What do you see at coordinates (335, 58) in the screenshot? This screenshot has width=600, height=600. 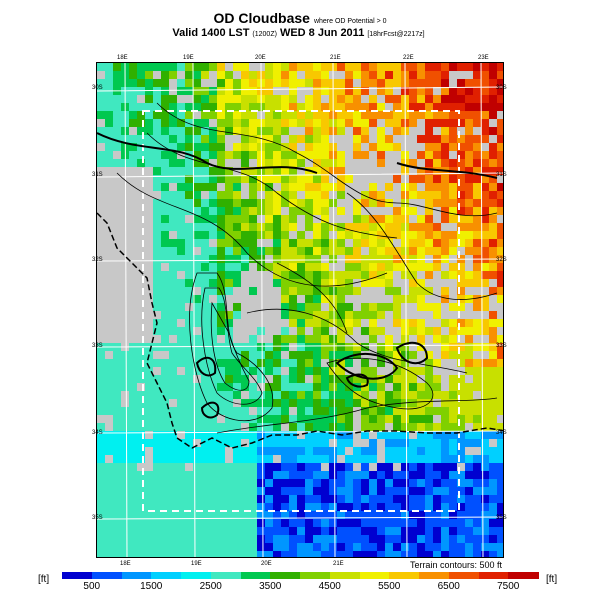 I see `lon-label-top: 21E` at bounding box center [335, 58].